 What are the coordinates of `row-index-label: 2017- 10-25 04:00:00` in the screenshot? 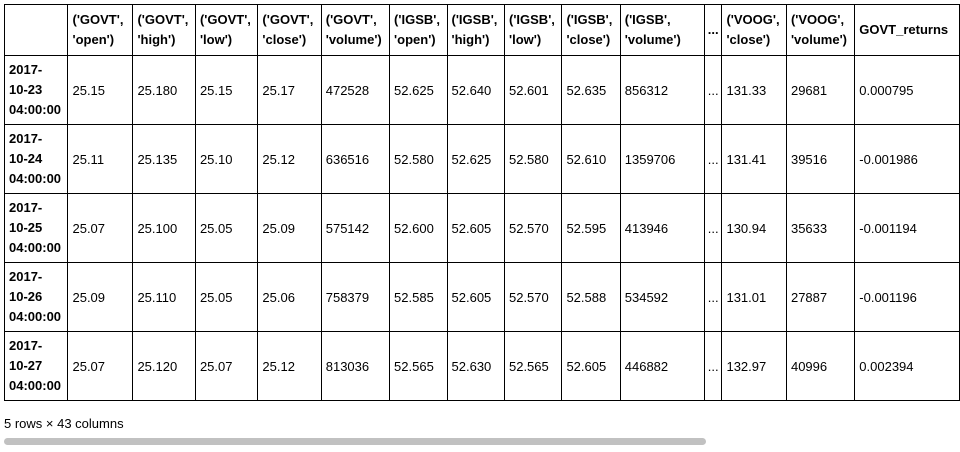 It's located at (36, 228).